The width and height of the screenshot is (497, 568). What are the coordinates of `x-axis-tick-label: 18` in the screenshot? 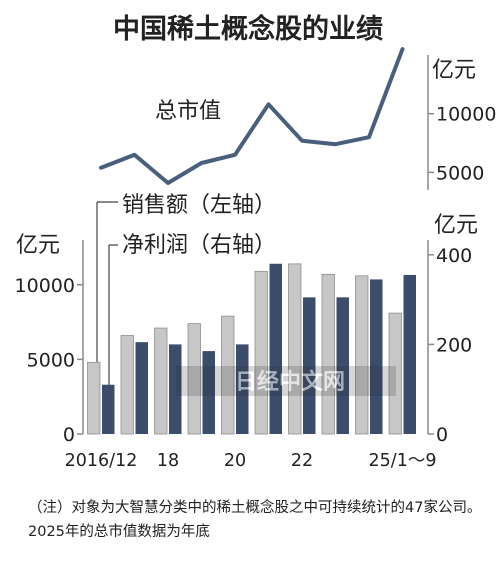 It's located at (168, 461).